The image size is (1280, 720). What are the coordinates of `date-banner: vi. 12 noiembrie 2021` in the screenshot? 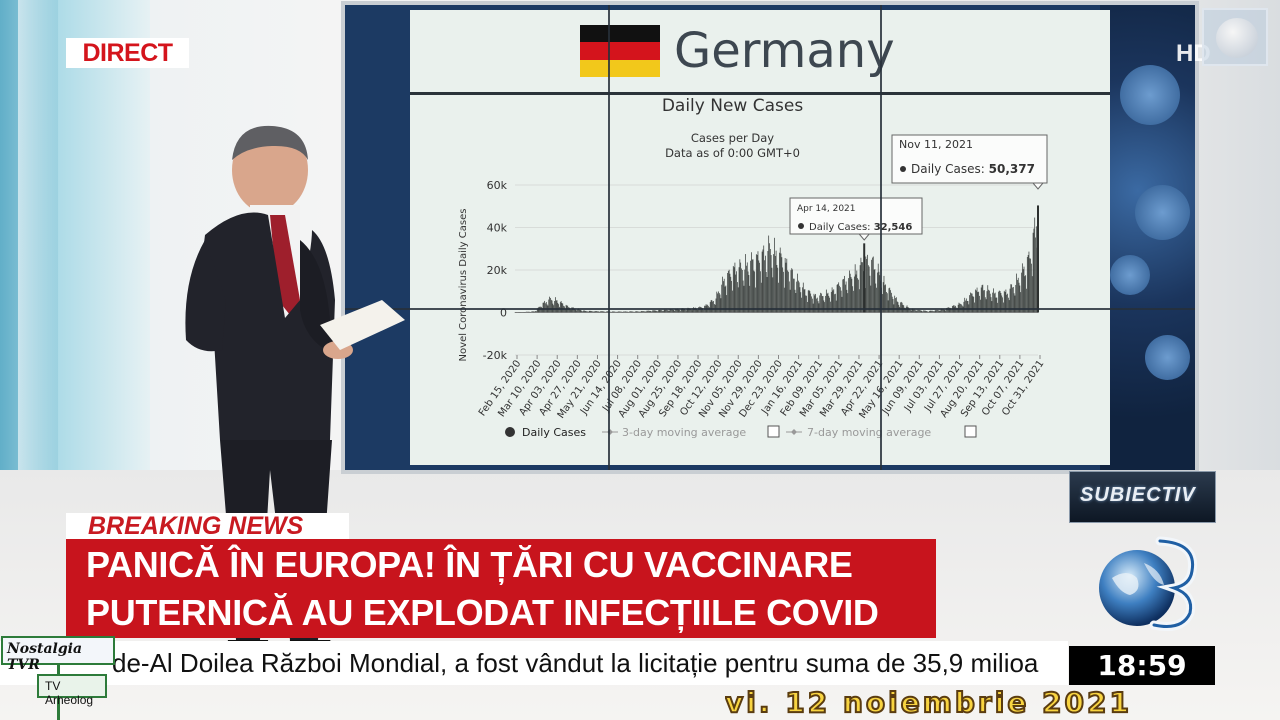 It's located at (1002, 702).